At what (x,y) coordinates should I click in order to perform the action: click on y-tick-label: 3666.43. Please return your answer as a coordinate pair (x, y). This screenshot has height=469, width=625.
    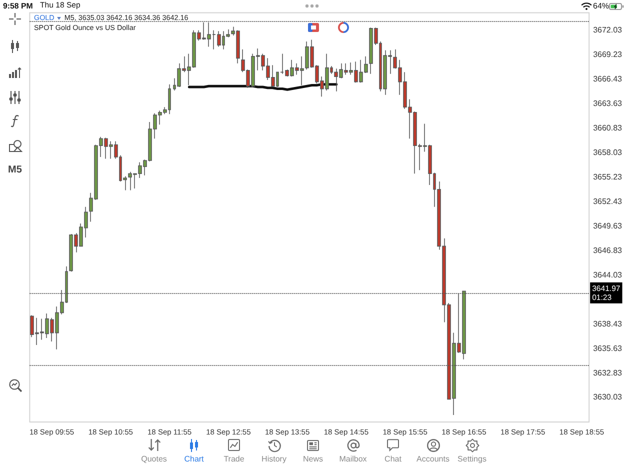
    Looking at the image, I should click on (608, 79).